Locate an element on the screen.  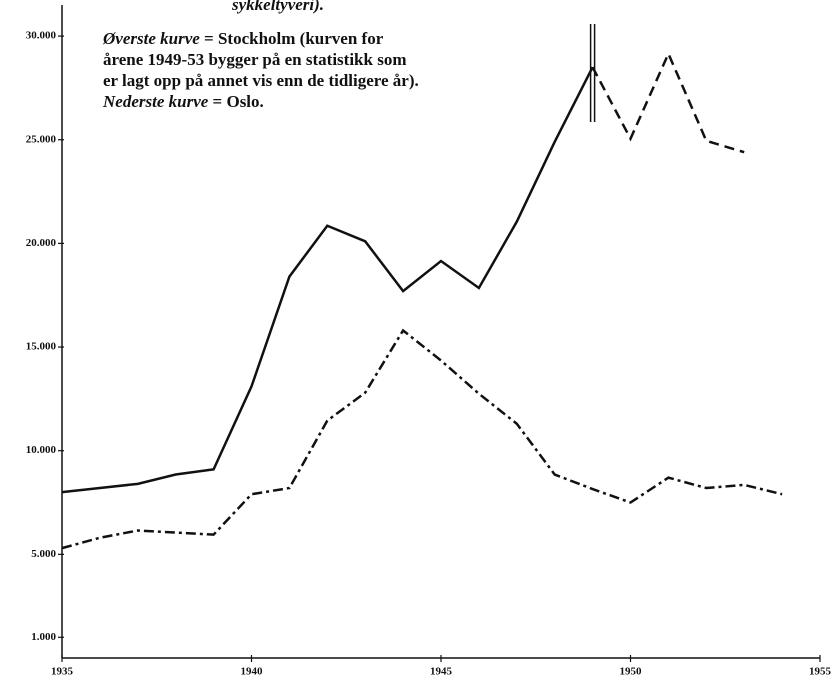
y-tick-label: 20.000 is located at coordinates (41, 243).